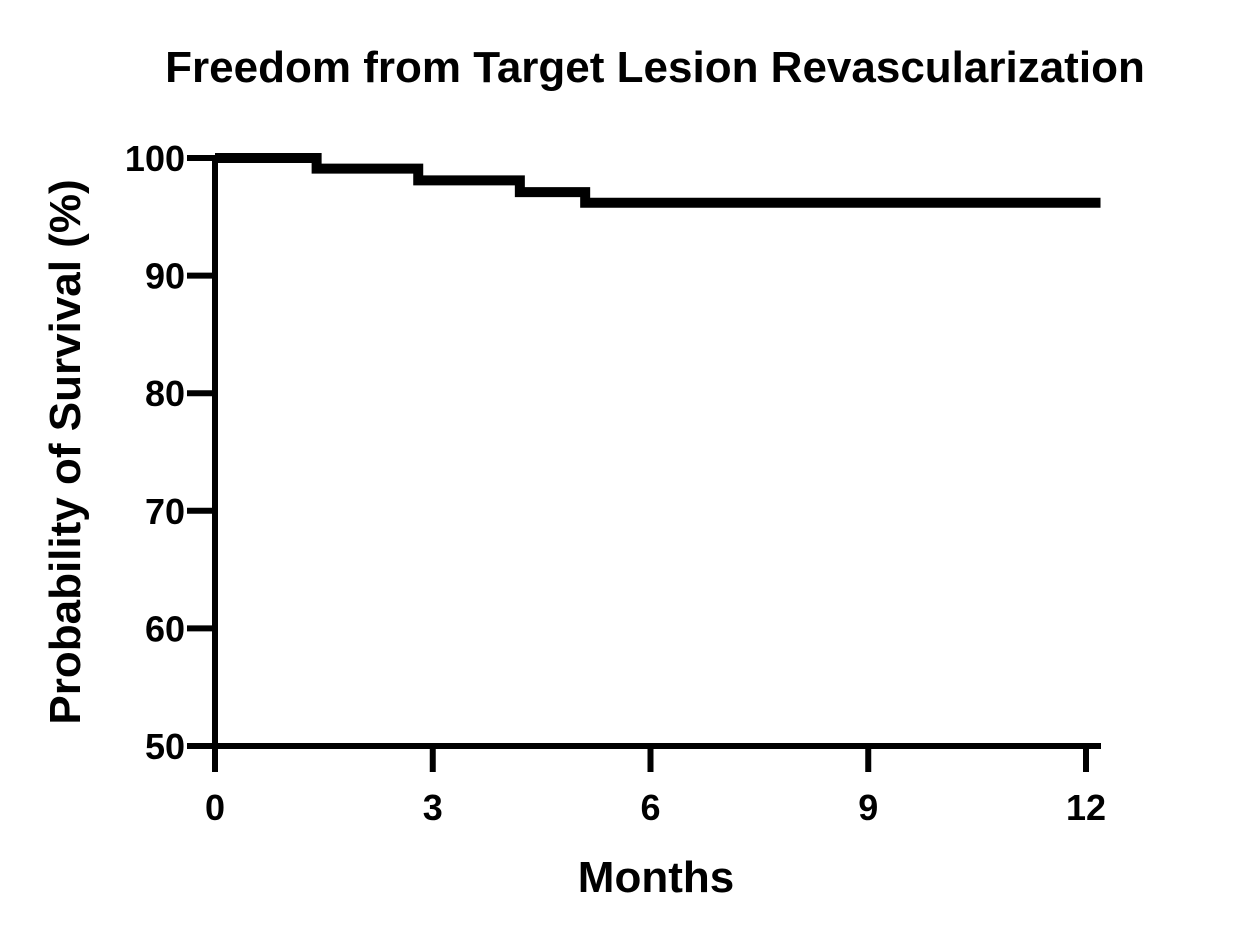 The width and height of the screenshot is (1237, 930). Describe the element at coordinates (165, 393) in the screenshot. I see `y-tick-label: 80` at that location.